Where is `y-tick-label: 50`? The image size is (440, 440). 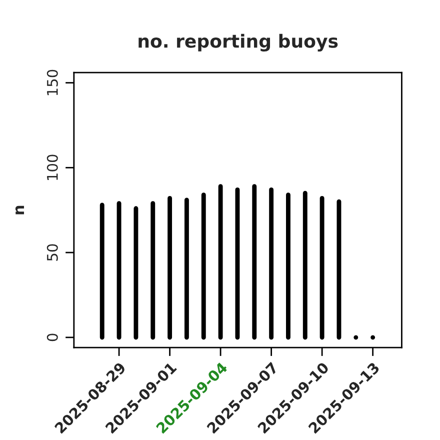
y-tick-label: 50 is located at coordinates (52, 252).